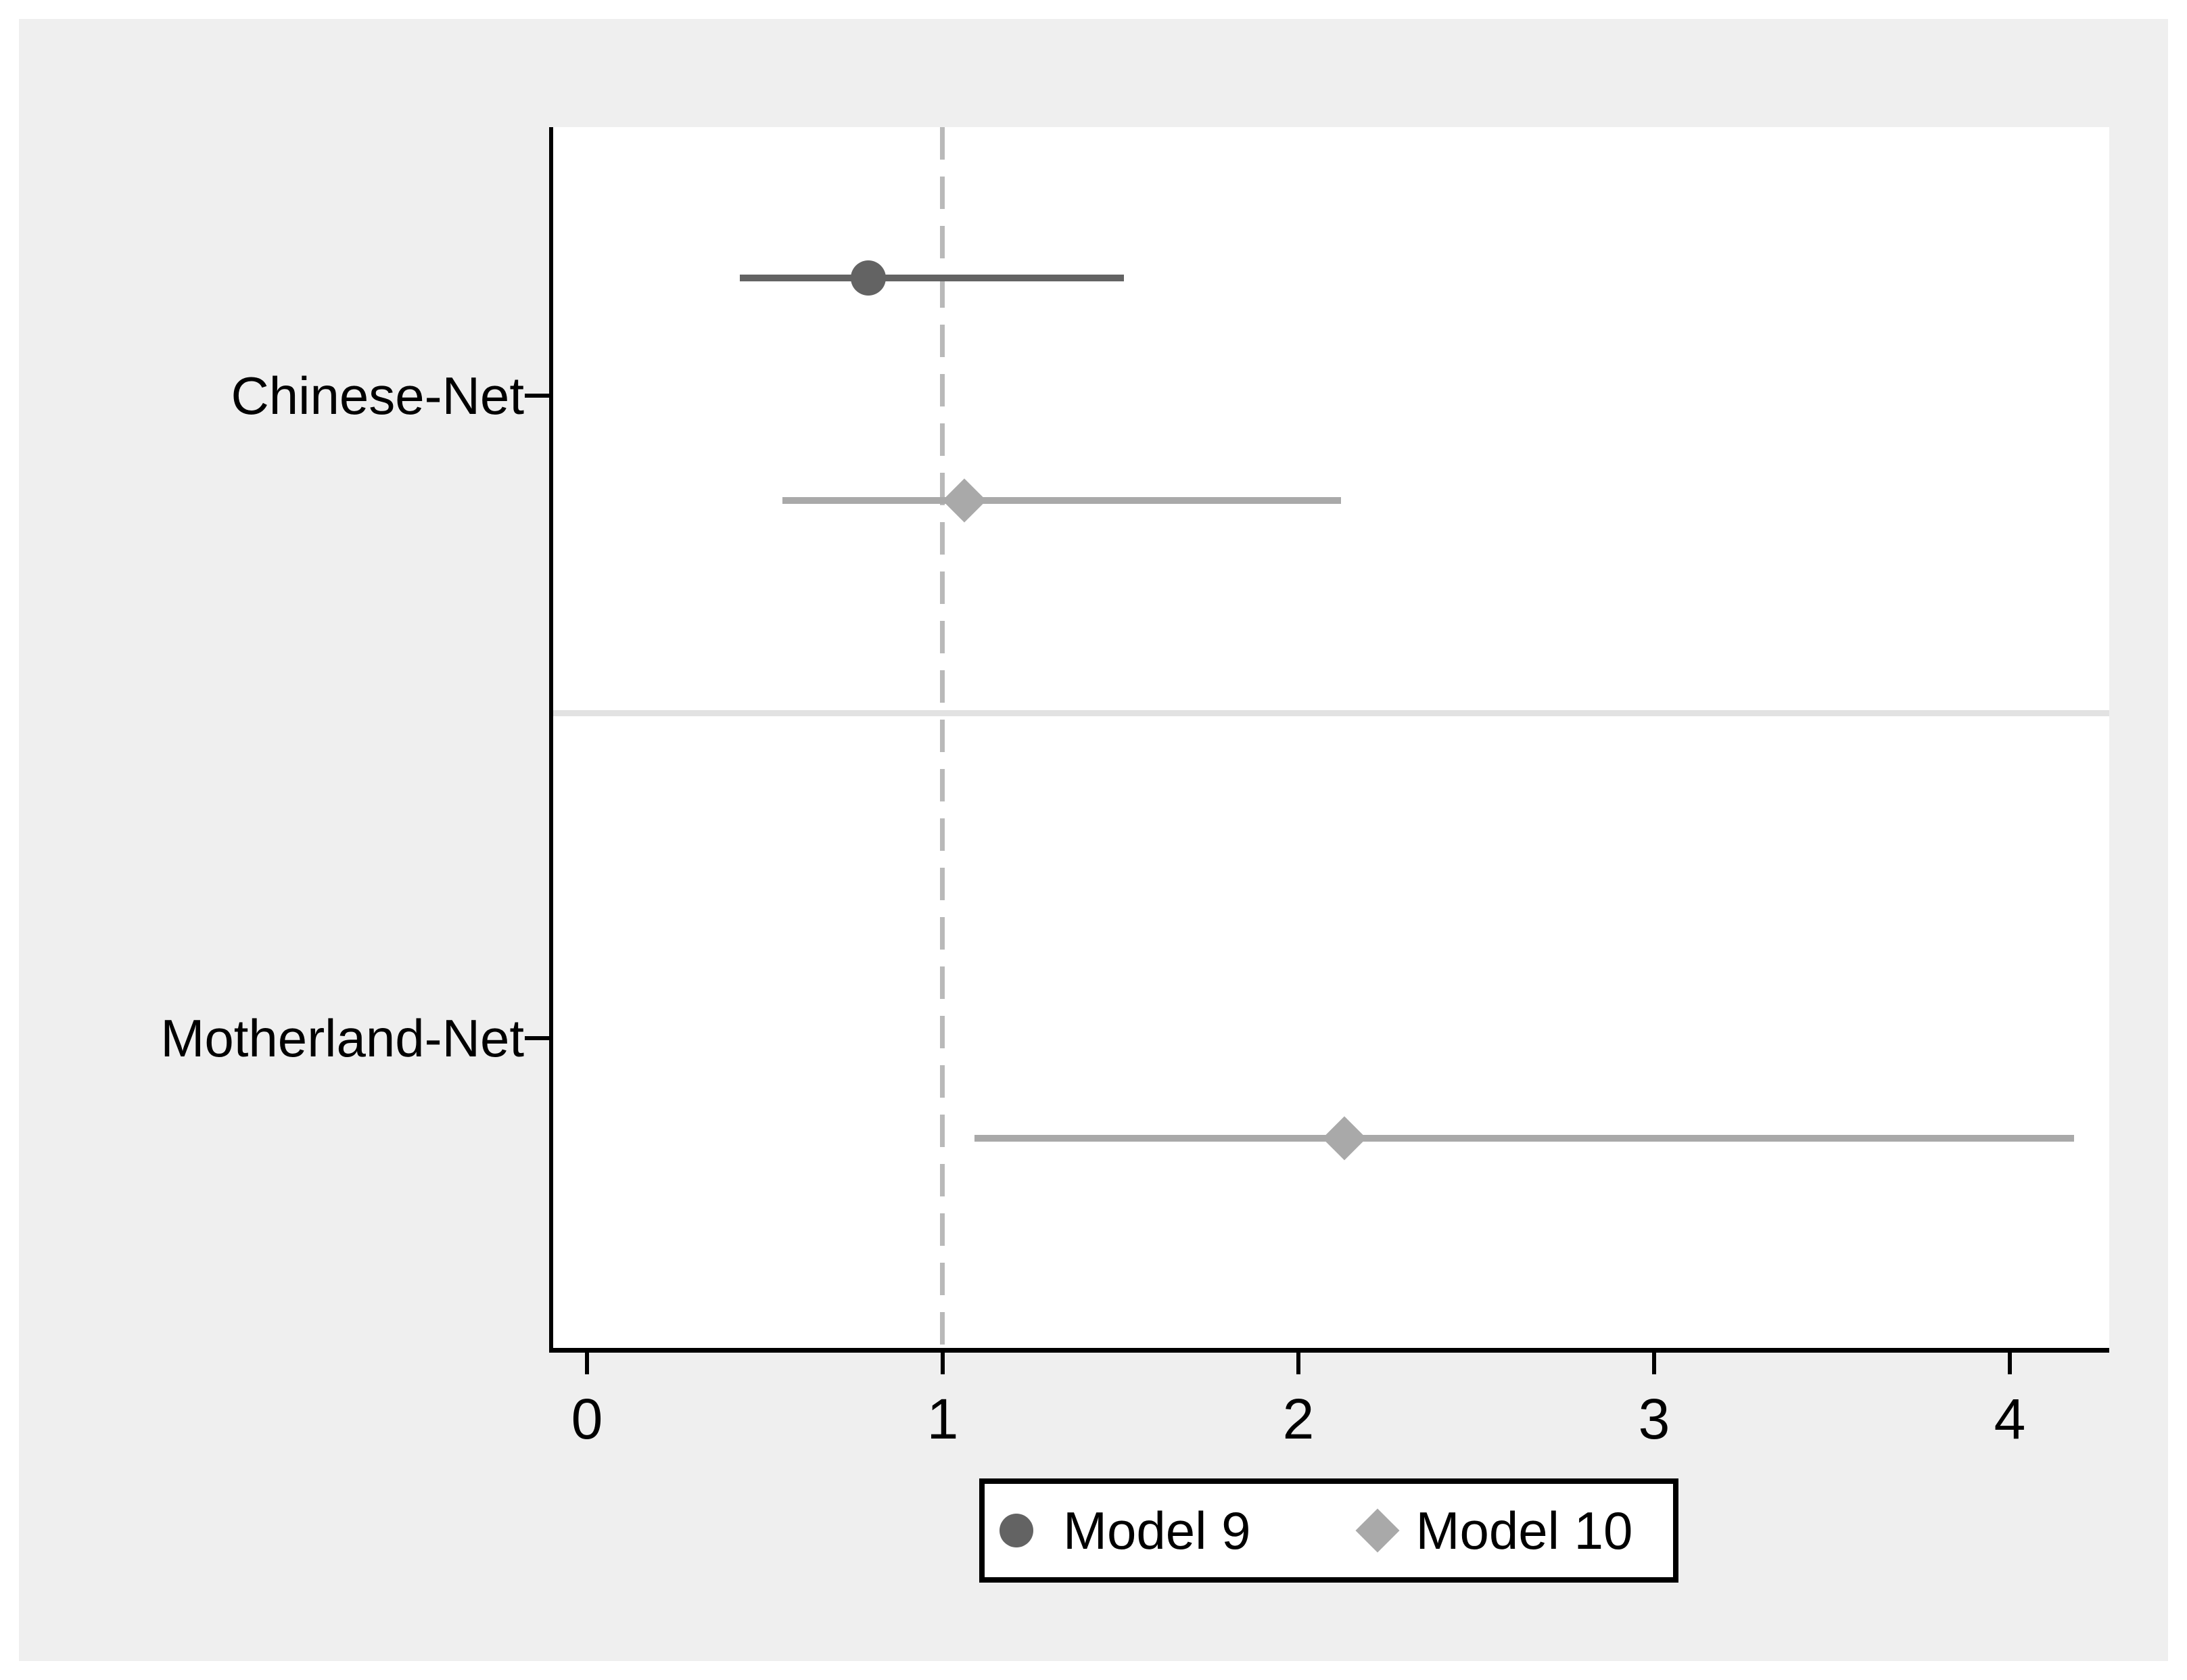 The image size is (2187, 1680). I want to click on legend-model9-circle-icon, so click(1016, 1531).